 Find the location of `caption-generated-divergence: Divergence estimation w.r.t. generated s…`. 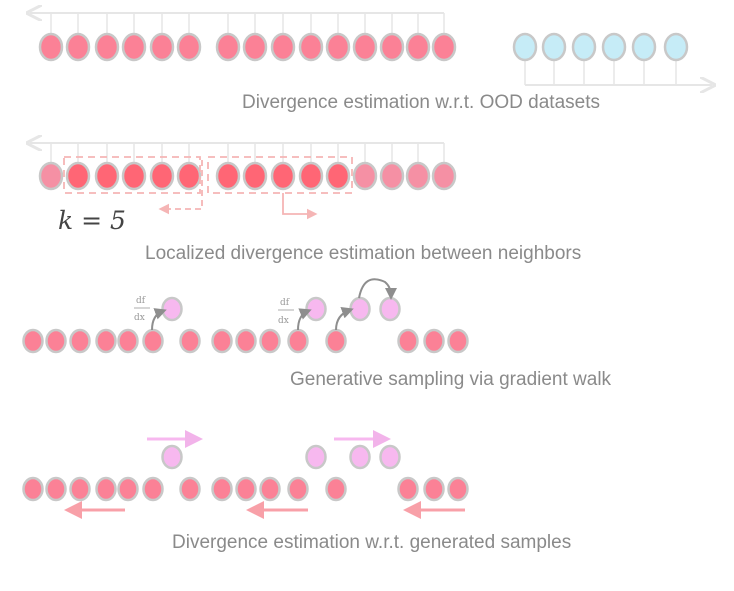

caption-generated-divergence: Divergence estimation w.r.t. generated s… is located at coordinates (371, 542).